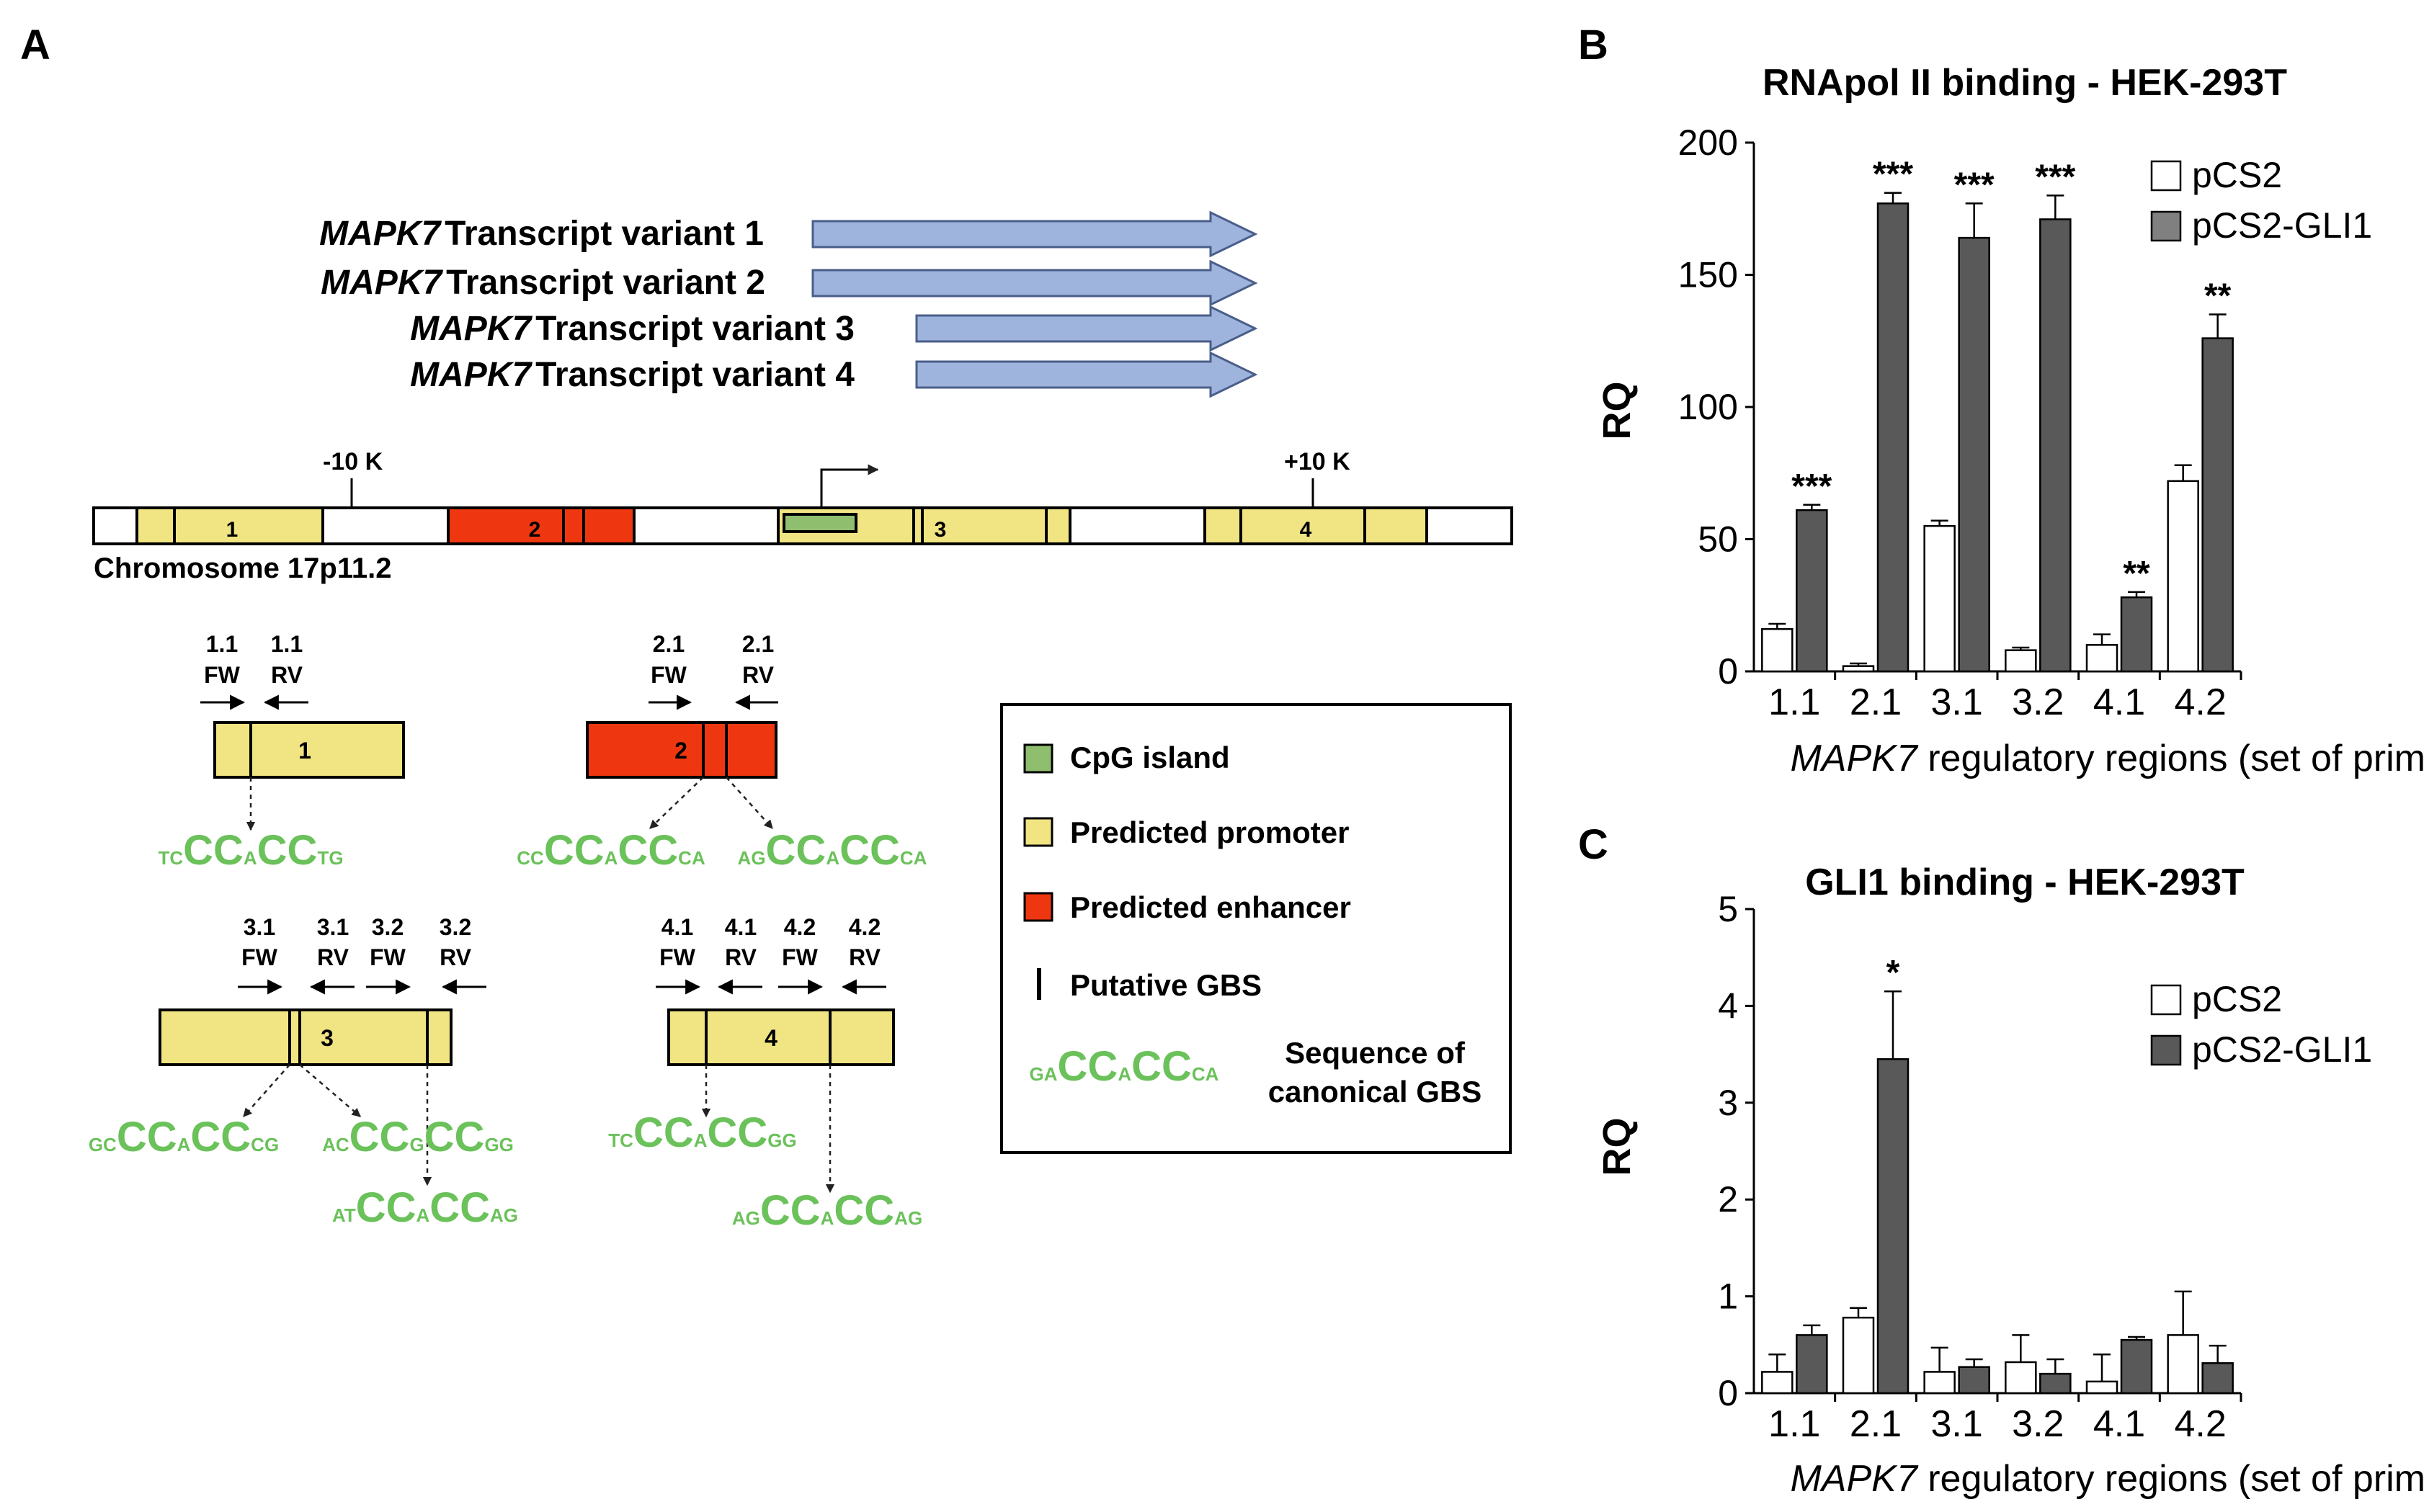 The width and height of the screenshot is (2424, 1512). I want to click on chart-c-xtick-label: 2.1, so click(1876, 1424).